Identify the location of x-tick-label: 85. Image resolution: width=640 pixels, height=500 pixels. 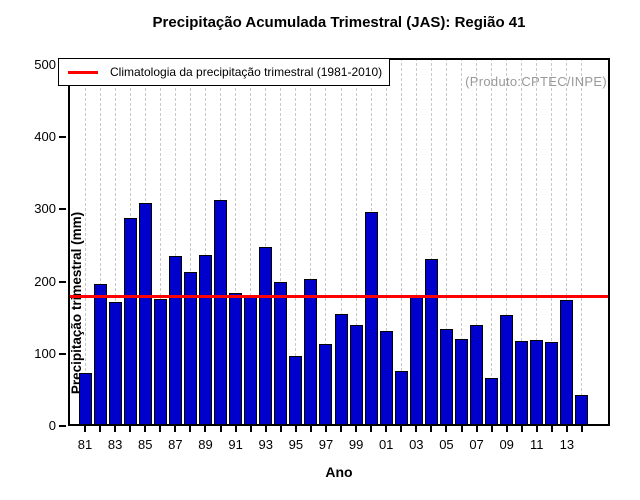
(145, 444).